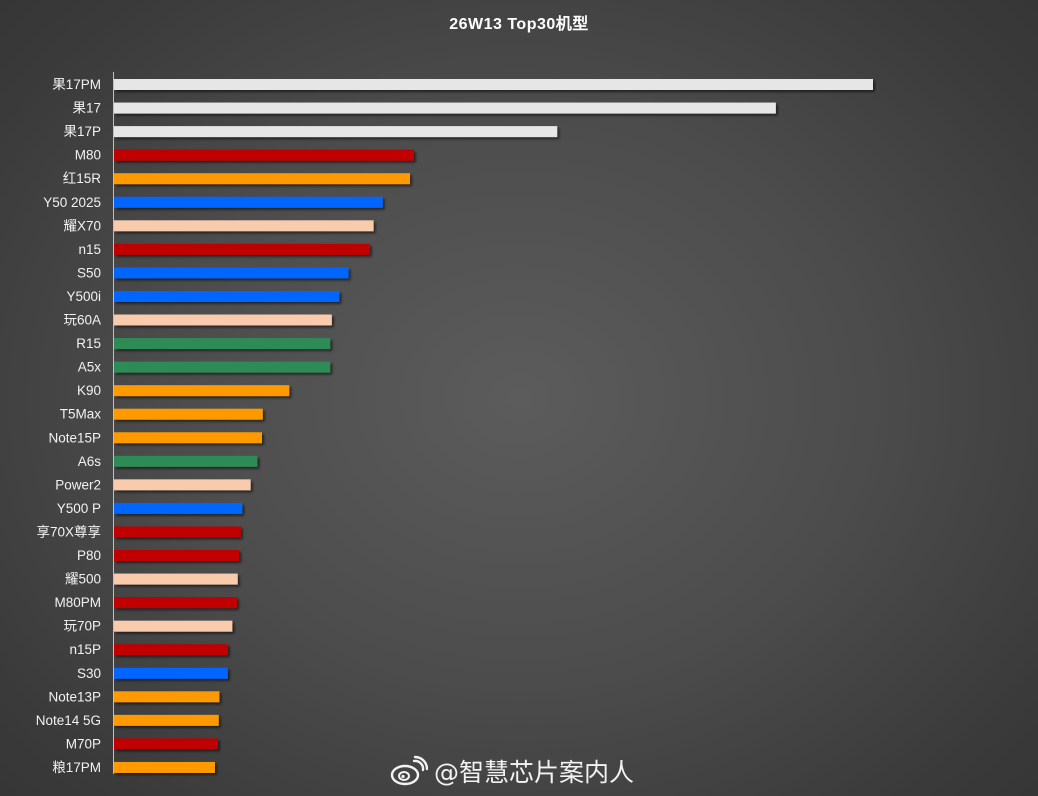  What do you see at coordinates (89, 390) in the screenshot?
I see `category-label-14: K90` at bounding box center [89, 390].